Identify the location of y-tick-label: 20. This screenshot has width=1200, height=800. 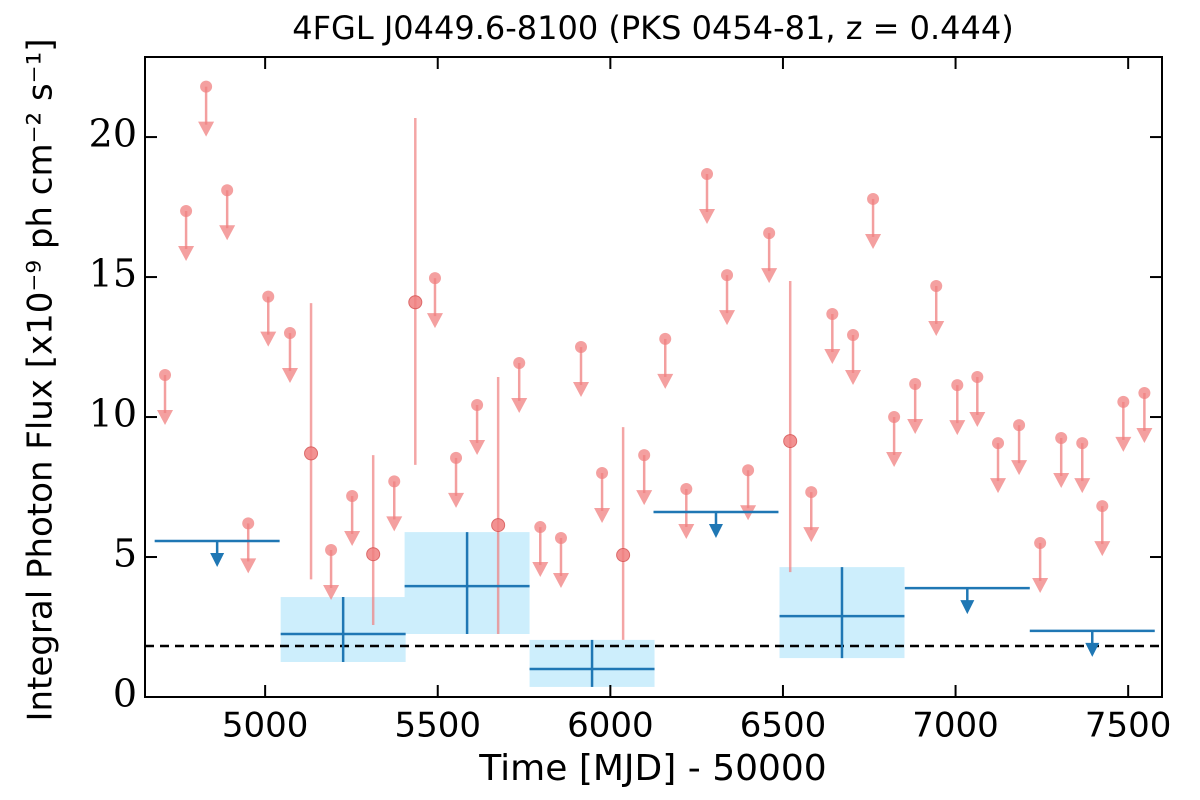
(113, 134).